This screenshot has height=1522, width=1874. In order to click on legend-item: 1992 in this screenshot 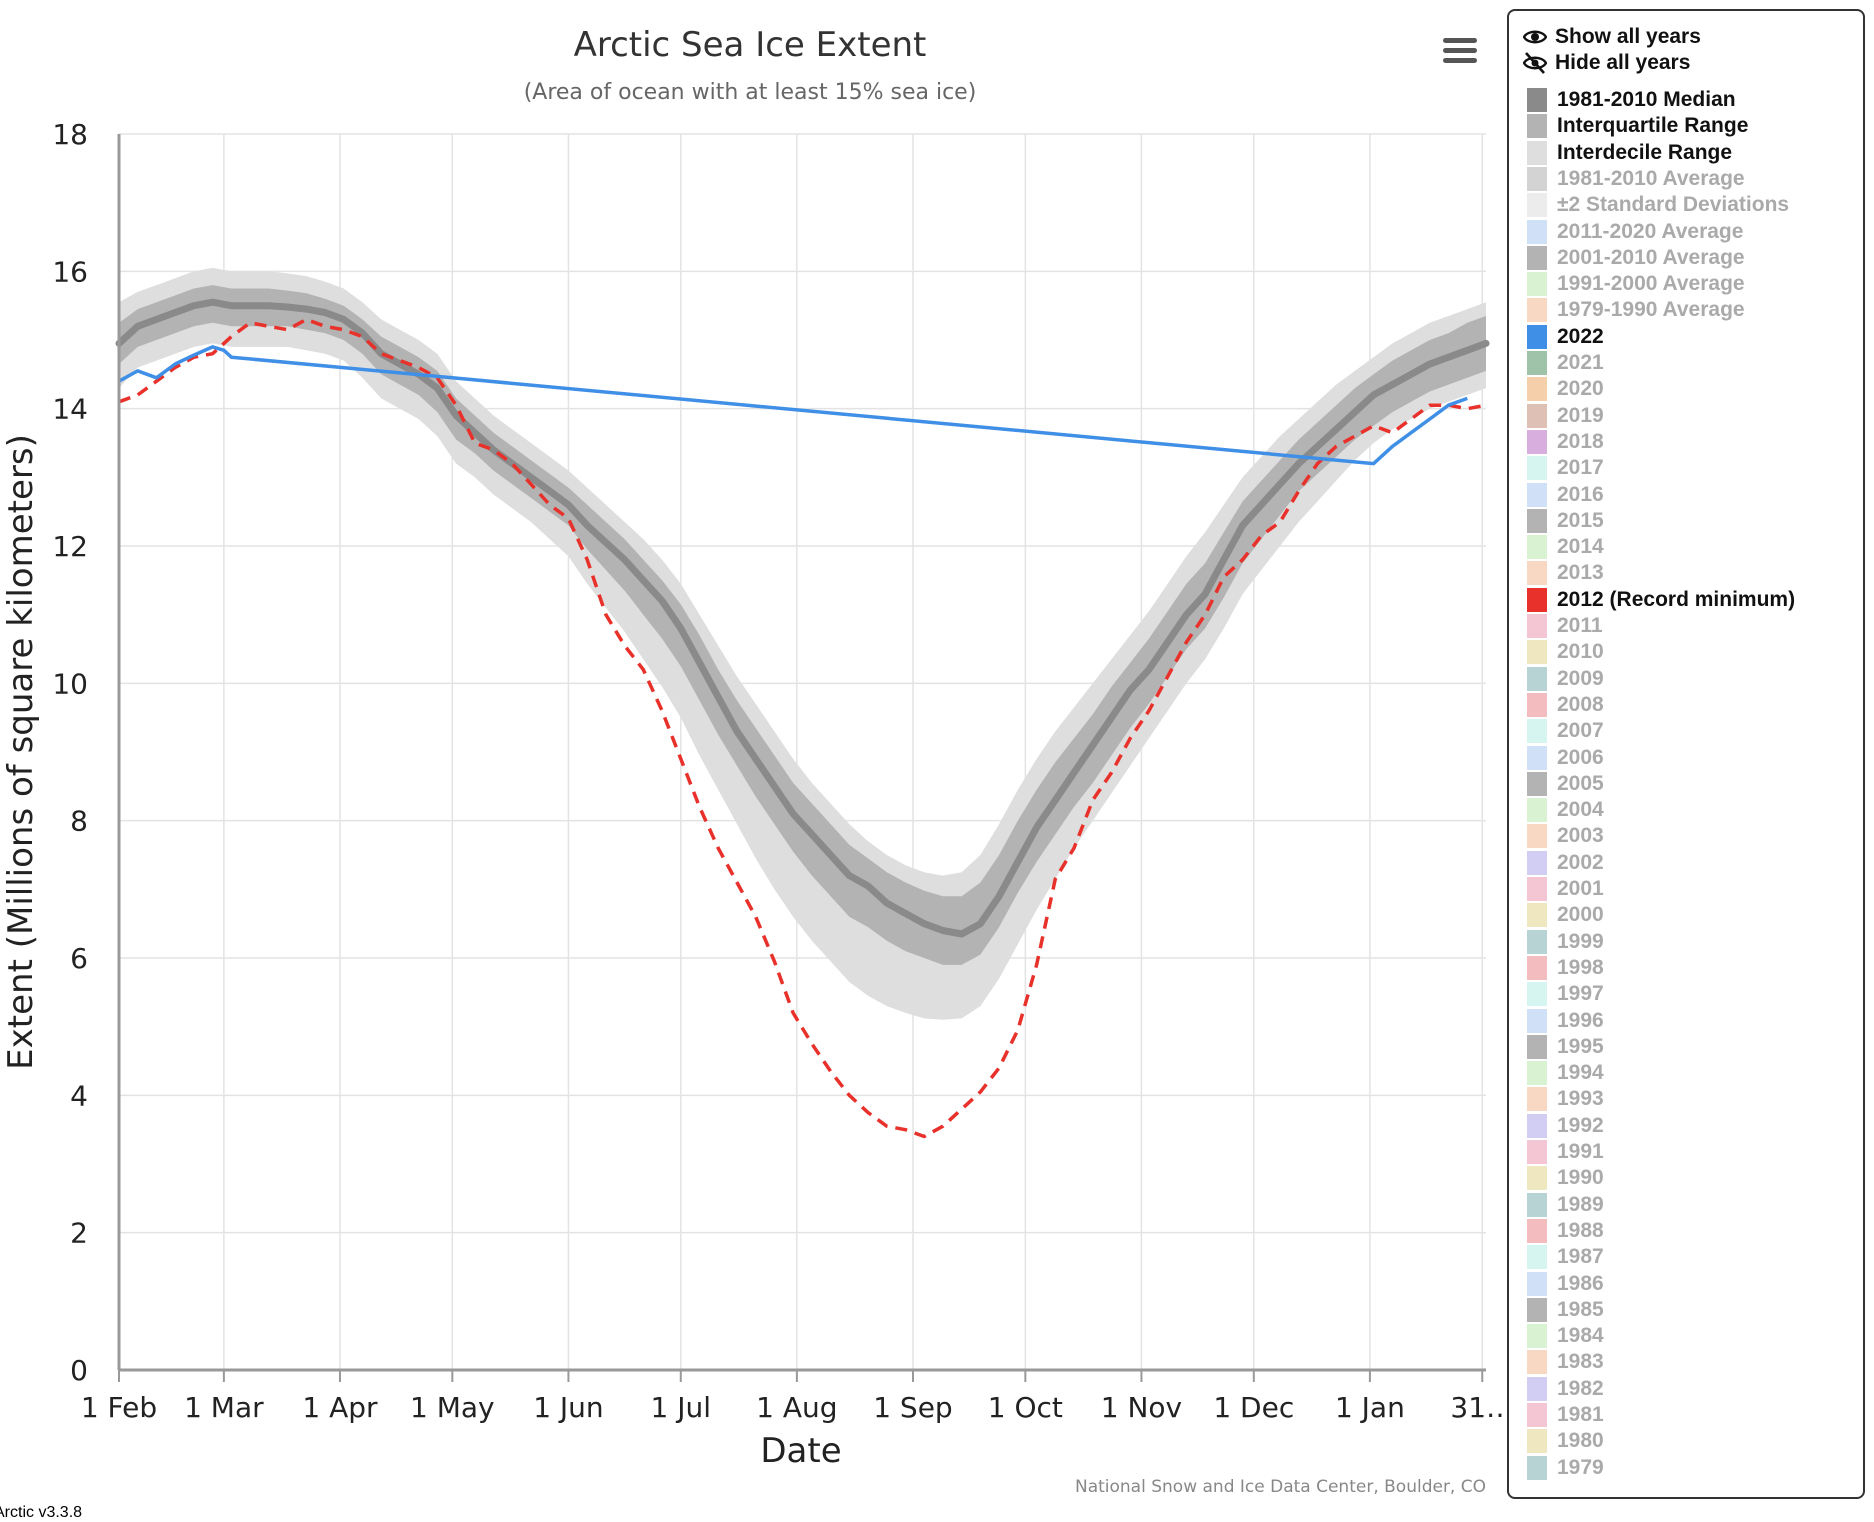, I will do `click(1556, 1126)`.